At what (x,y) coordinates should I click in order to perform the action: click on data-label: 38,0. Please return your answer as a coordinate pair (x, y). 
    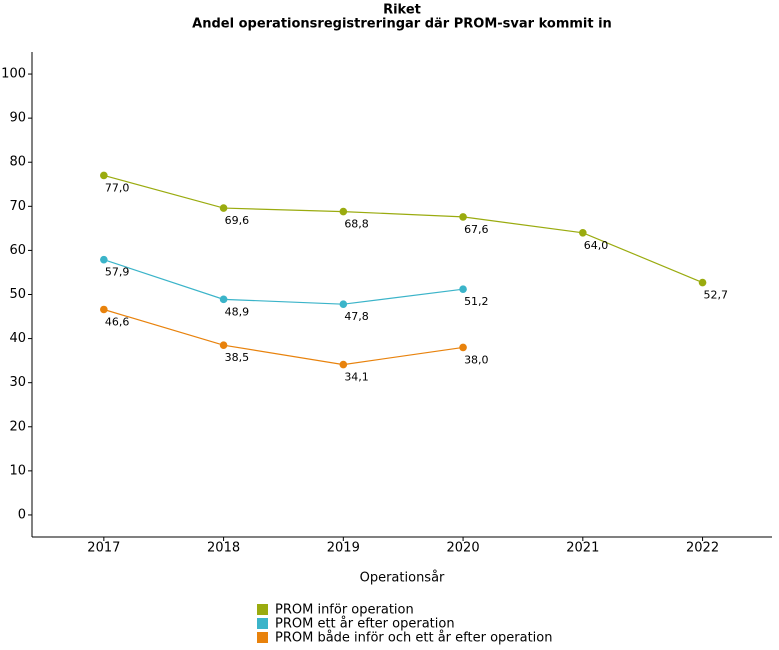
    Looking at the image, I should click on (476, 359).